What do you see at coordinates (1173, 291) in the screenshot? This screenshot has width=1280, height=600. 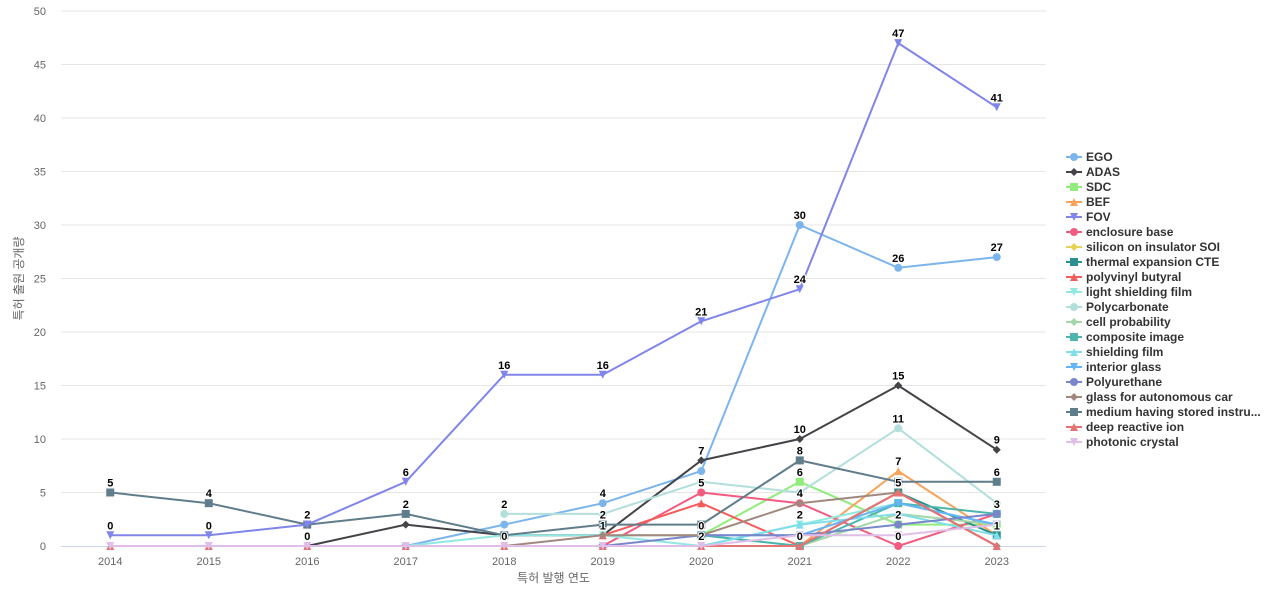 I see `legend-item-light-shielding-film: light shielding film` at bounding box center [1173, 291].